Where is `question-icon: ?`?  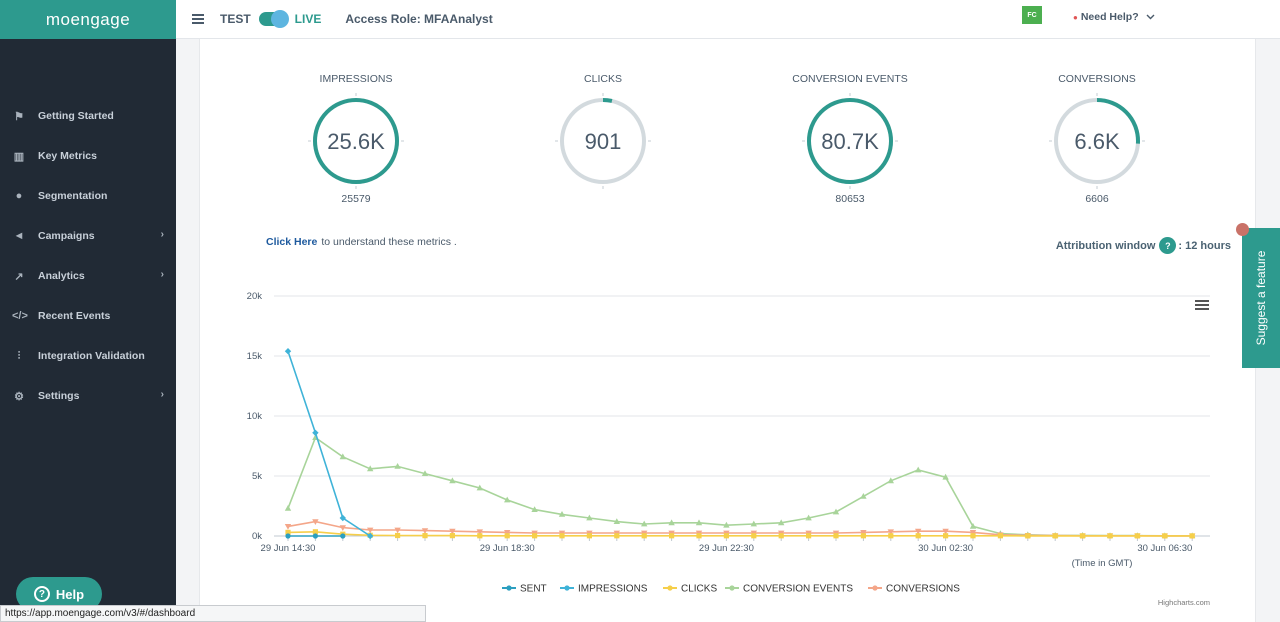
question-icon: ? is located at coordinates (1168, 245).